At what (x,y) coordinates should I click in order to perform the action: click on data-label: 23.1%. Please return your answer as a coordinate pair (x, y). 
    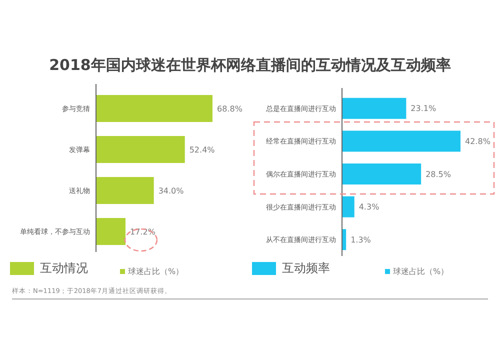
    Looking at the image, I should click on (423, 109).